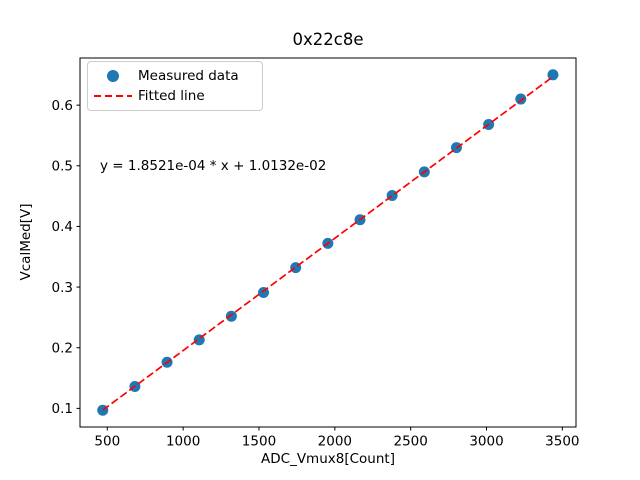  What do you see at coordinates (328, 39) in the screenshot?
I see `chart-title: 0x22c8e` at bounding box center [328, 39].